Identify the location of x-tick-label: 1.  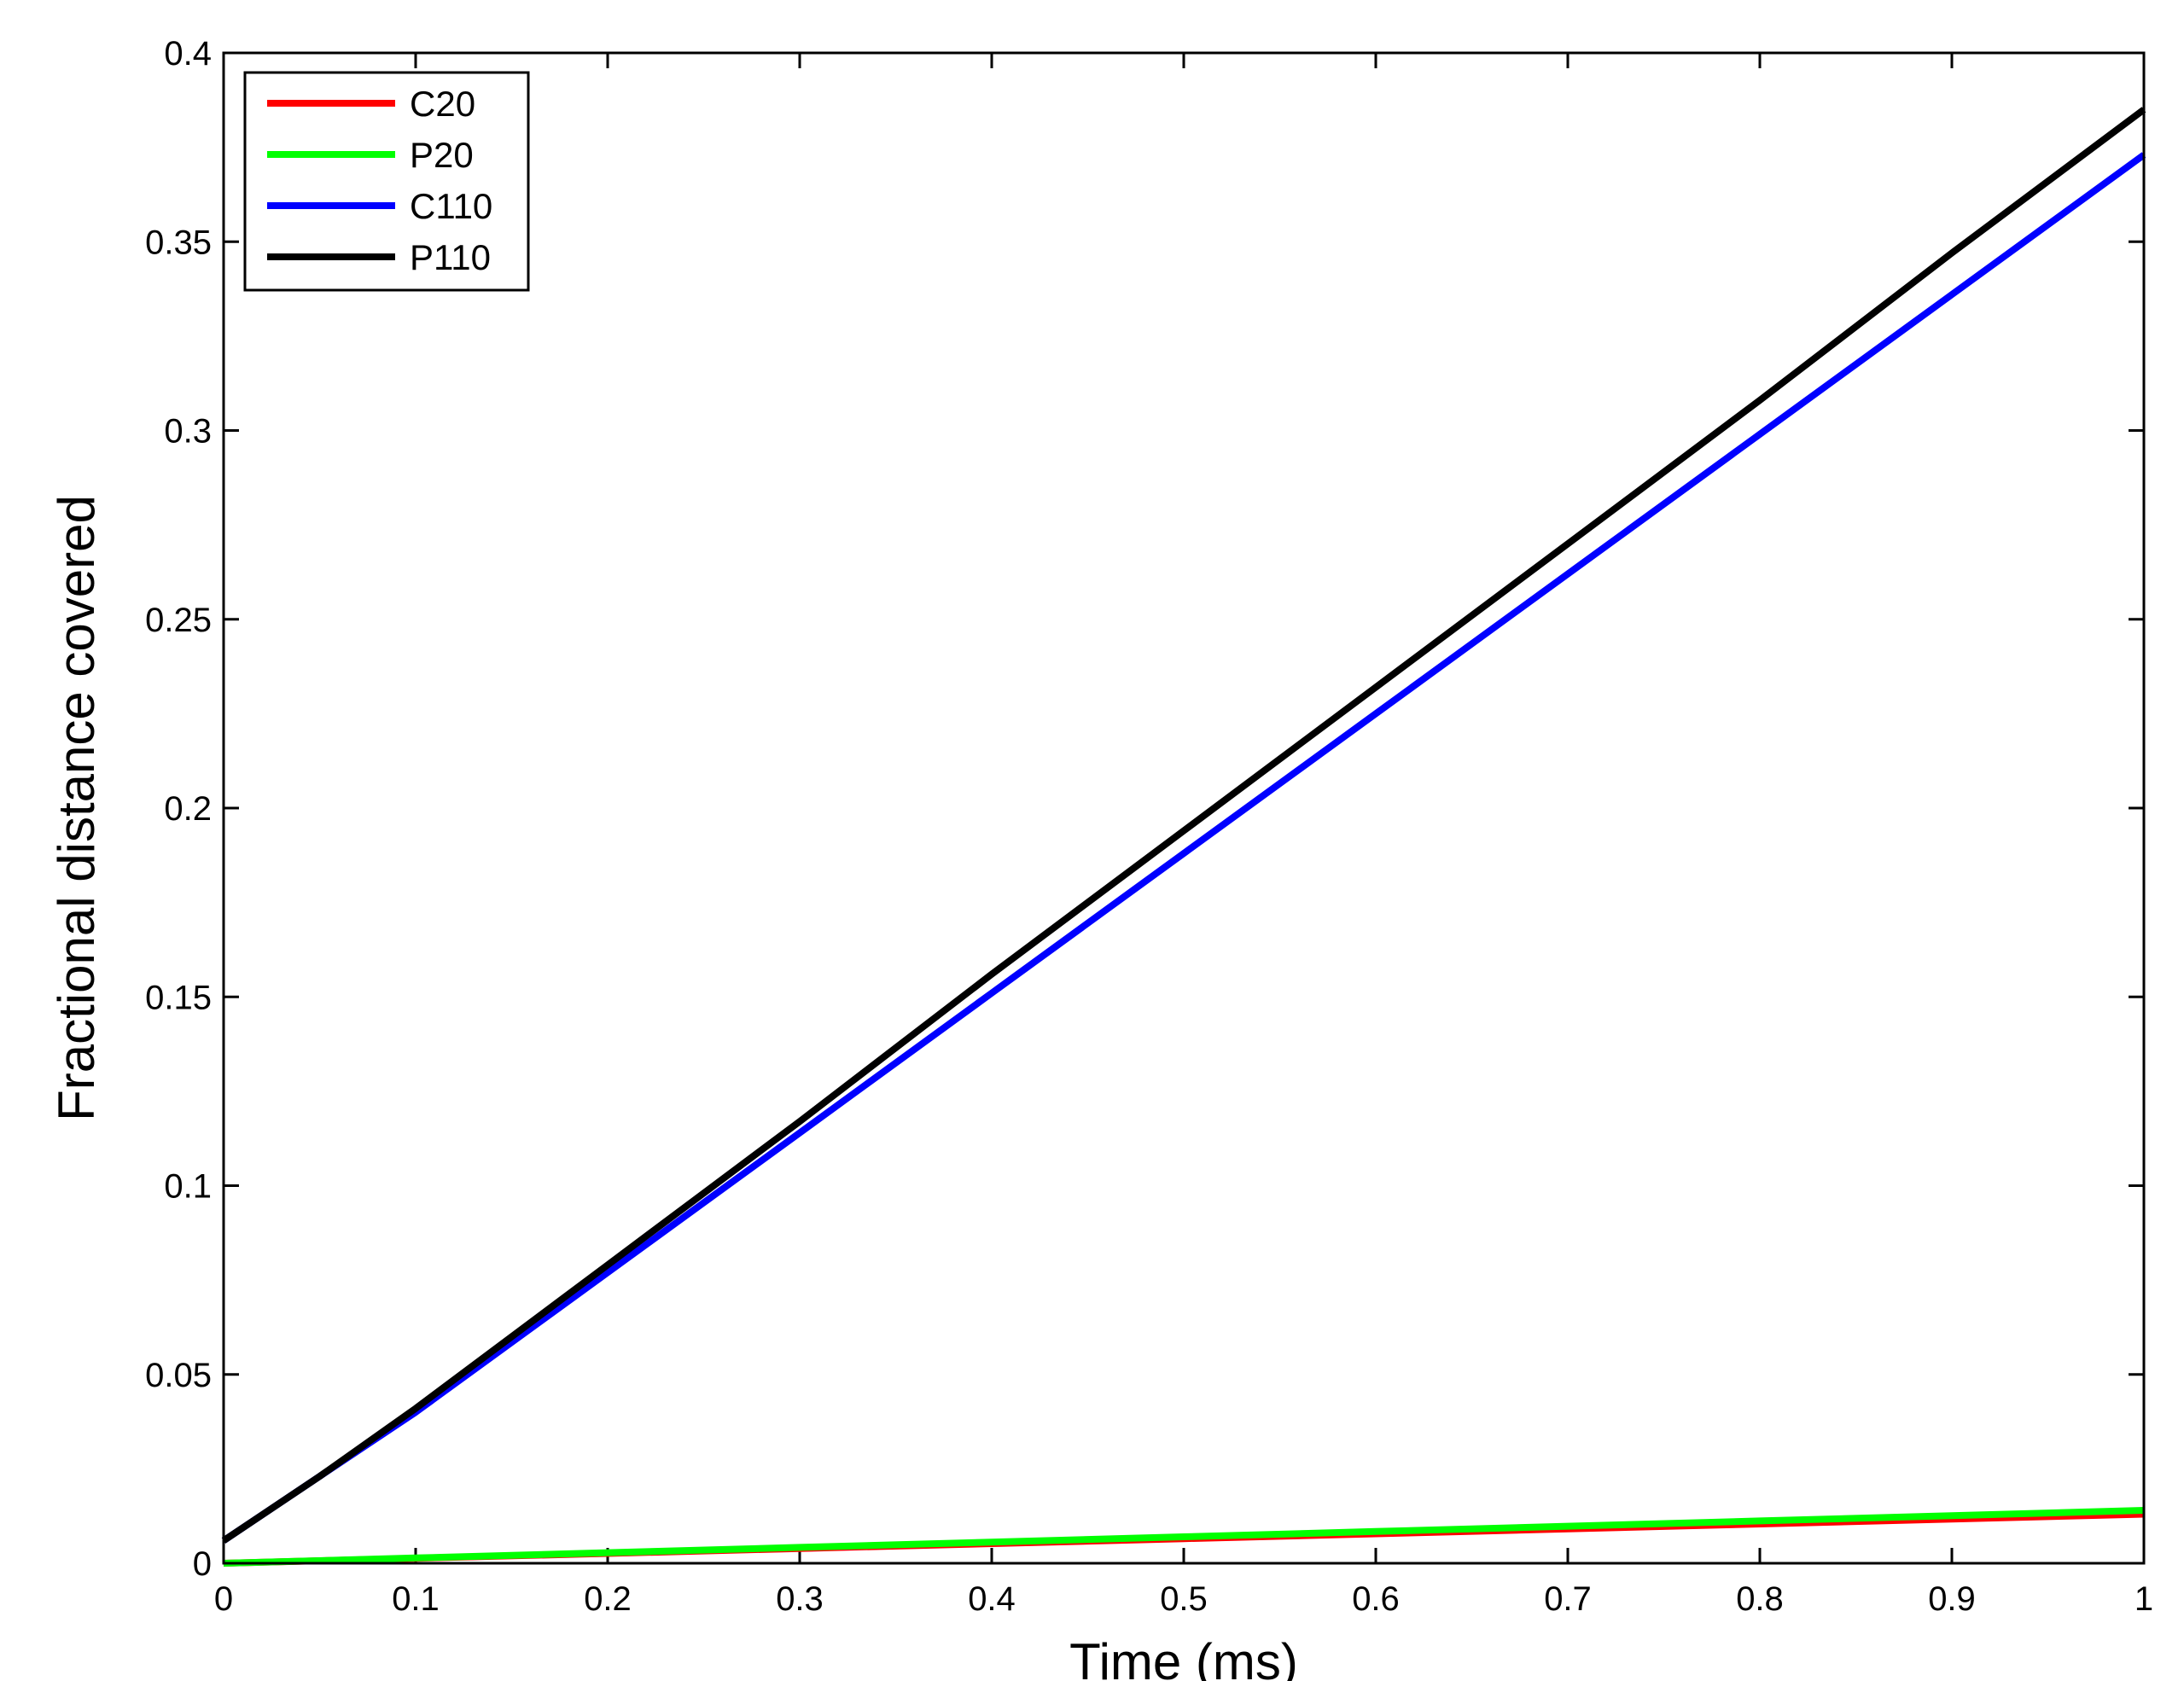
(2143, 1599).